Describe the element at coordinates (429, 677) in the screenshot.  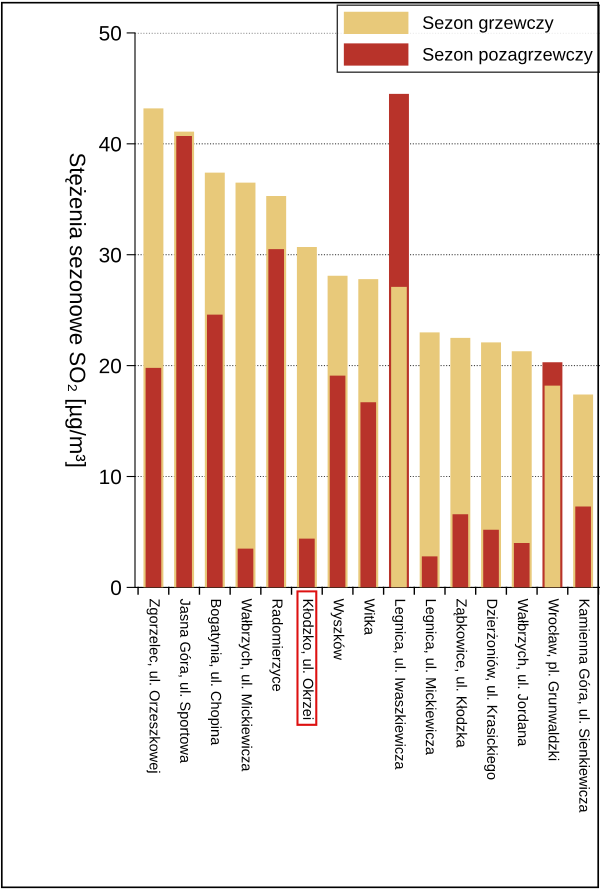
I see `x-tick-label: Legnica, ul. Mickiewicza` at that location.